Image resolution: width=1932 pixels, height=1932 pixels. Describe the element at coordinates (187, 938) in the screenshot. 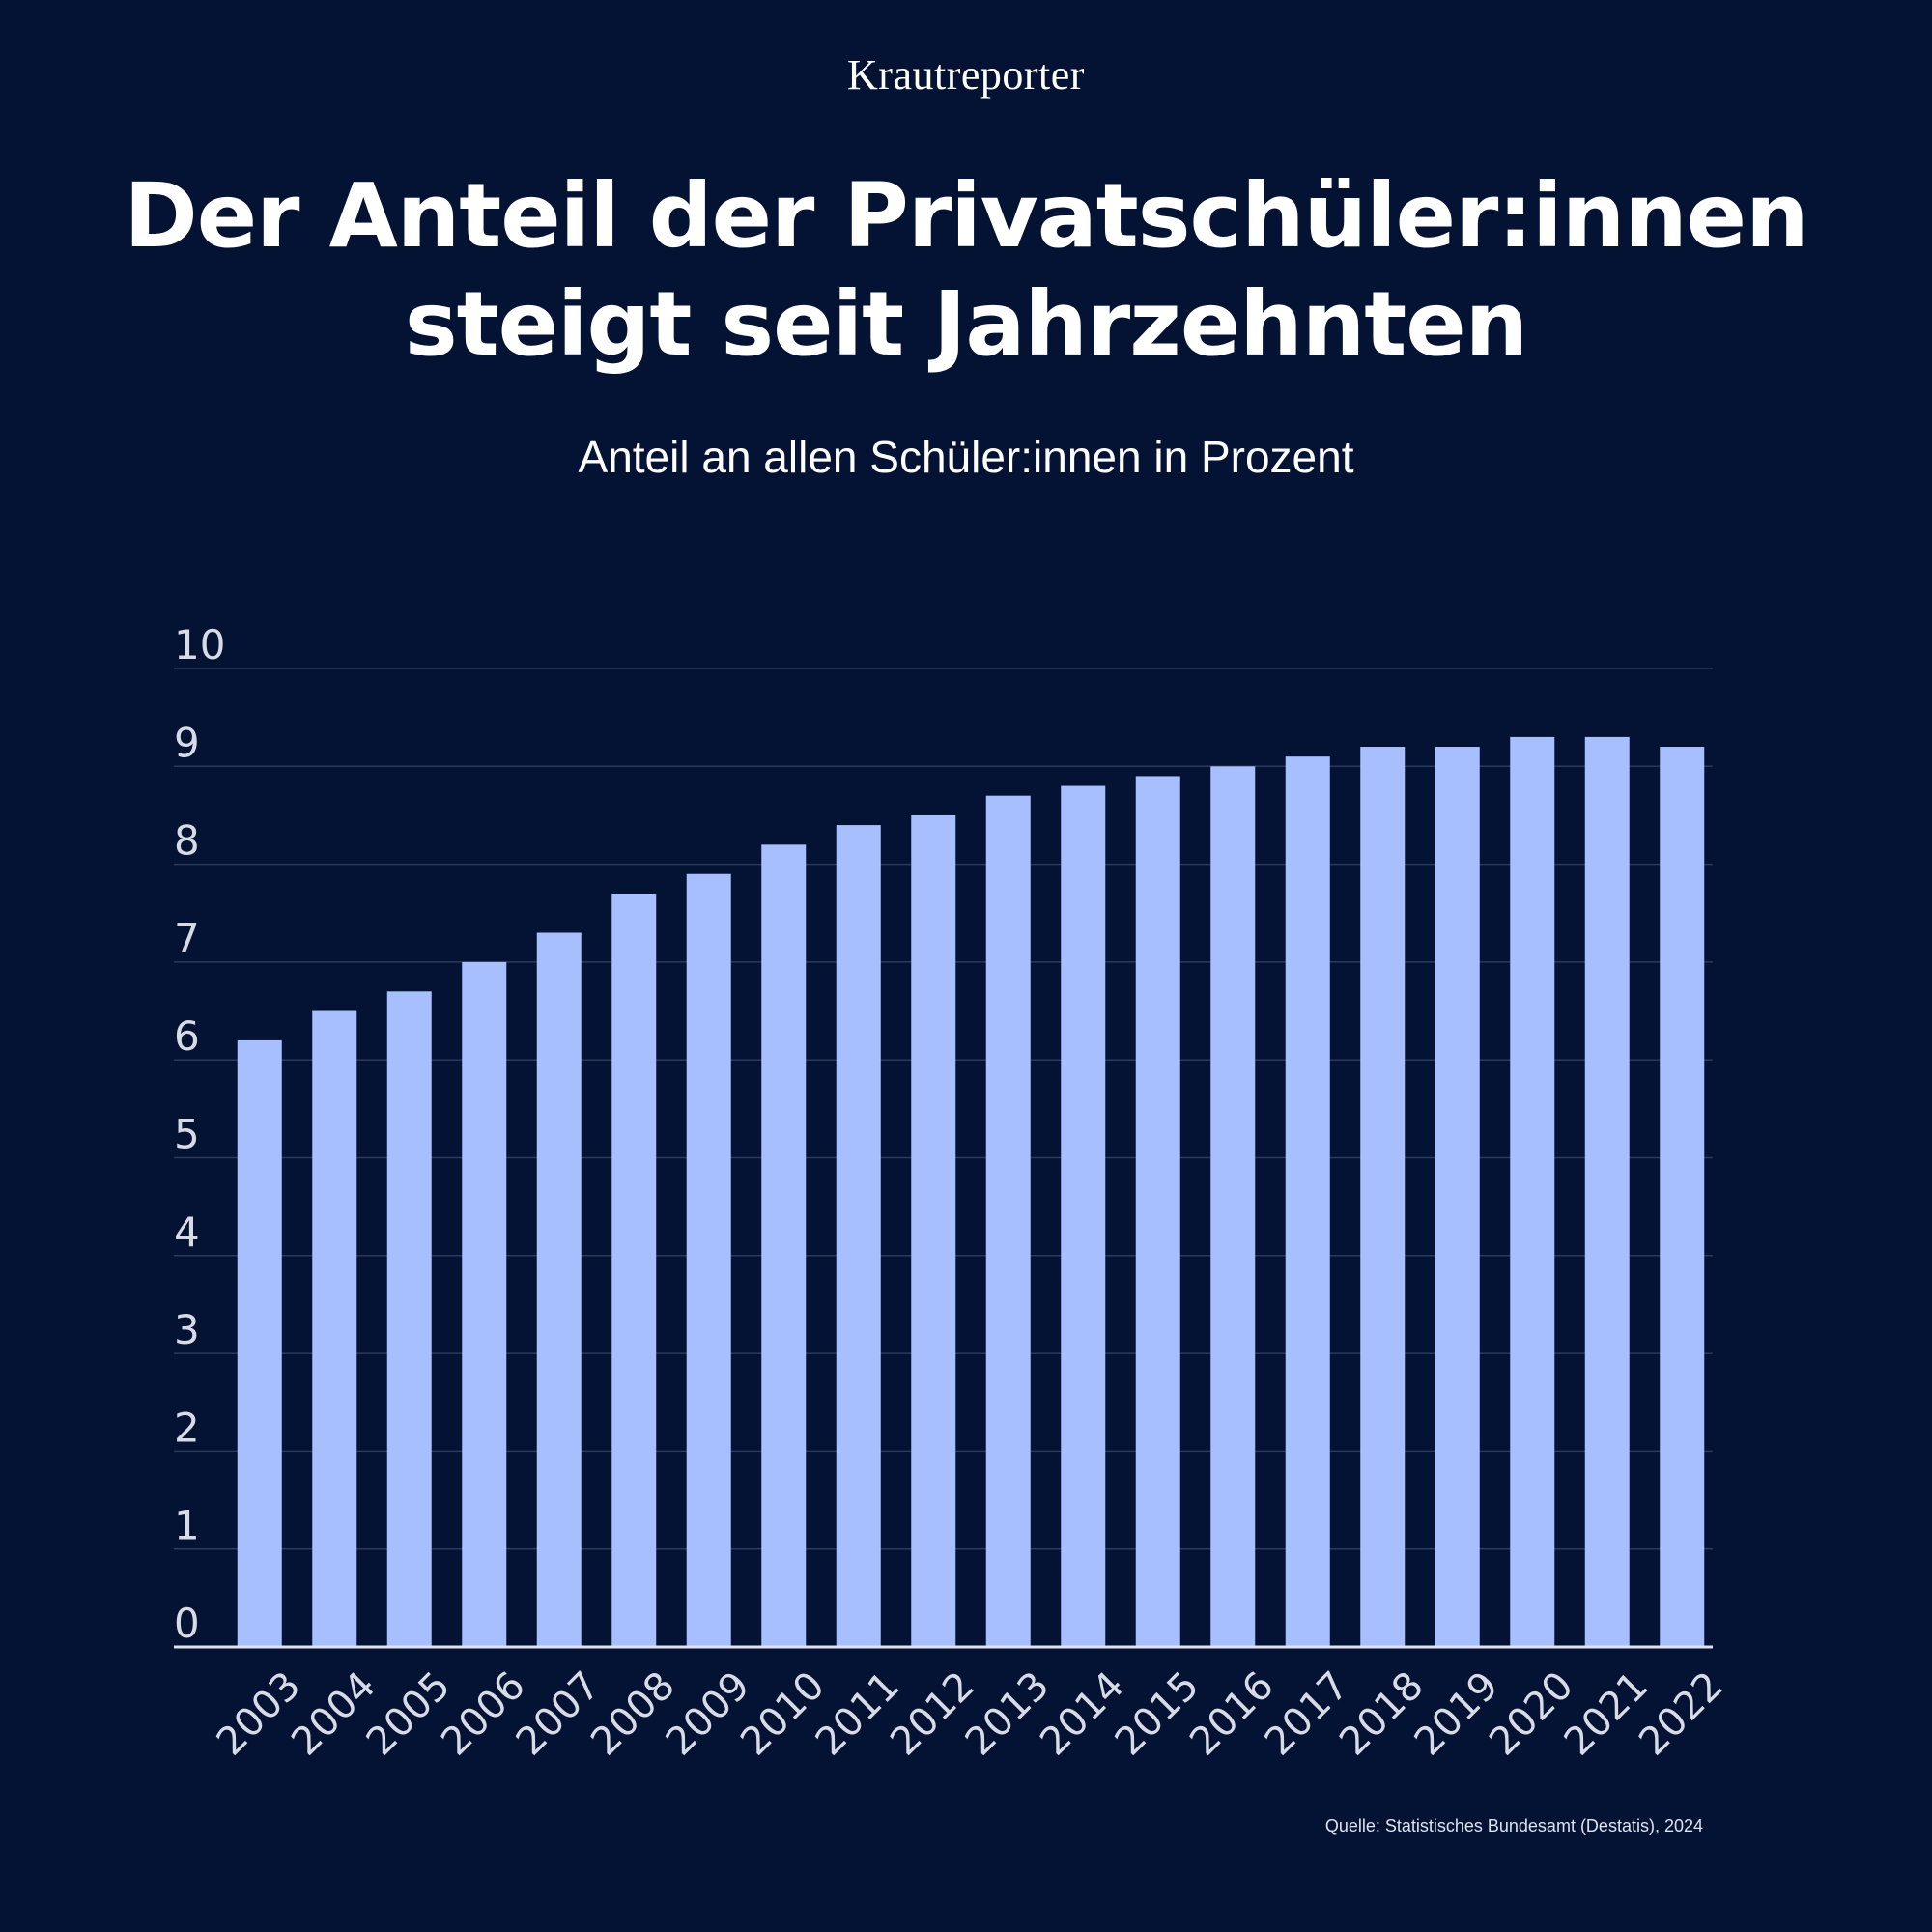

I see `y-tick-label: 7` at that location.